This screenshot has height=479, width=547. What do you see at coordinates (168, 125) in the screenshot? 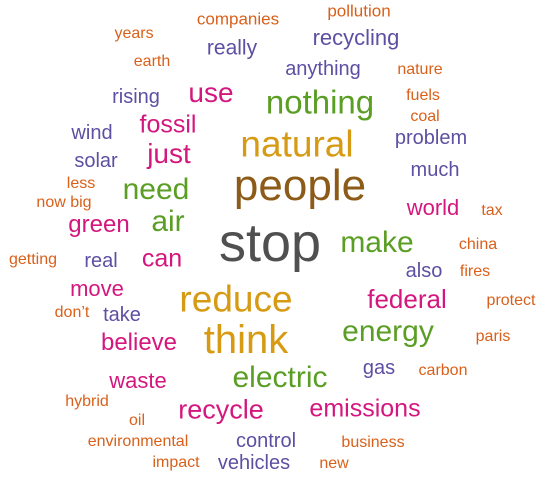
I see `word-fossil: fossil` at bounding box center [168, 125].